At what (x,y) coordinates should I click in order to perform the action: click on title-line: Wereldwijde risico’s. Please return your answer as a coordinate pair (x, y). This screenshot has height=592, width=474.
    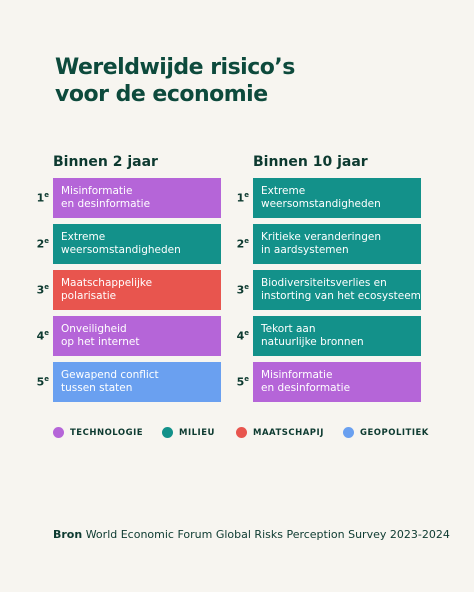
    Looking at the image, I should click on (175, 67).